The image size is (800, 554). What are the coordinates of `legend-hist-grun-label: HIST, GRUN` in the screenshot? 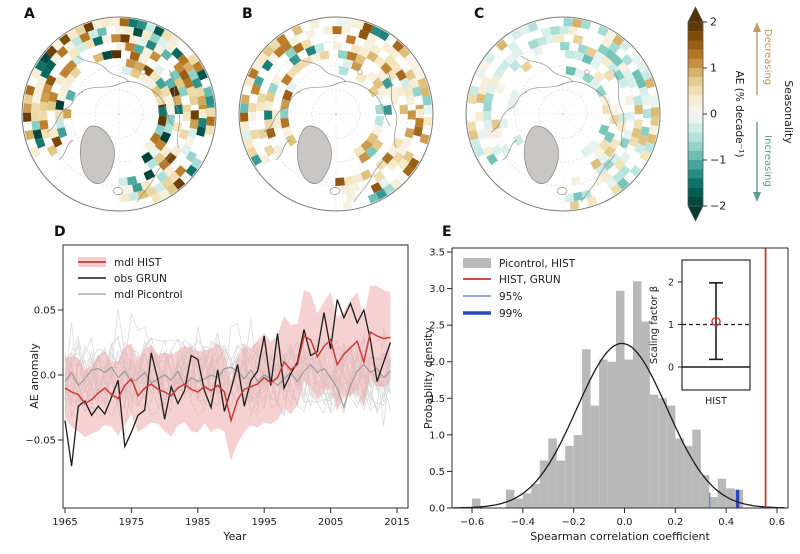 It's located at (530, 280).